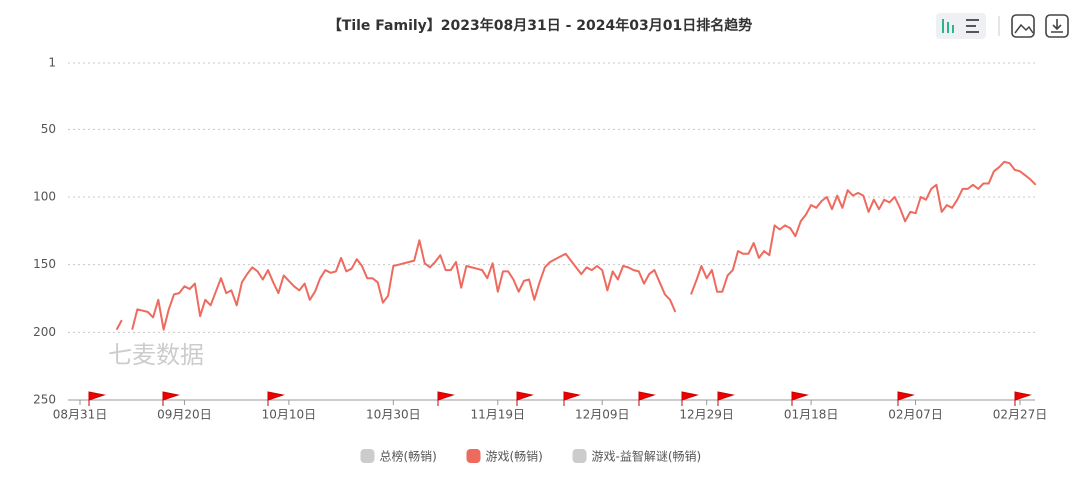 The height and width of the screenshot is (480, 1080). Describe the element at coordinates (514, 457) in the screenshot. I see `legend-label: 游戏(畅销)` at that location.